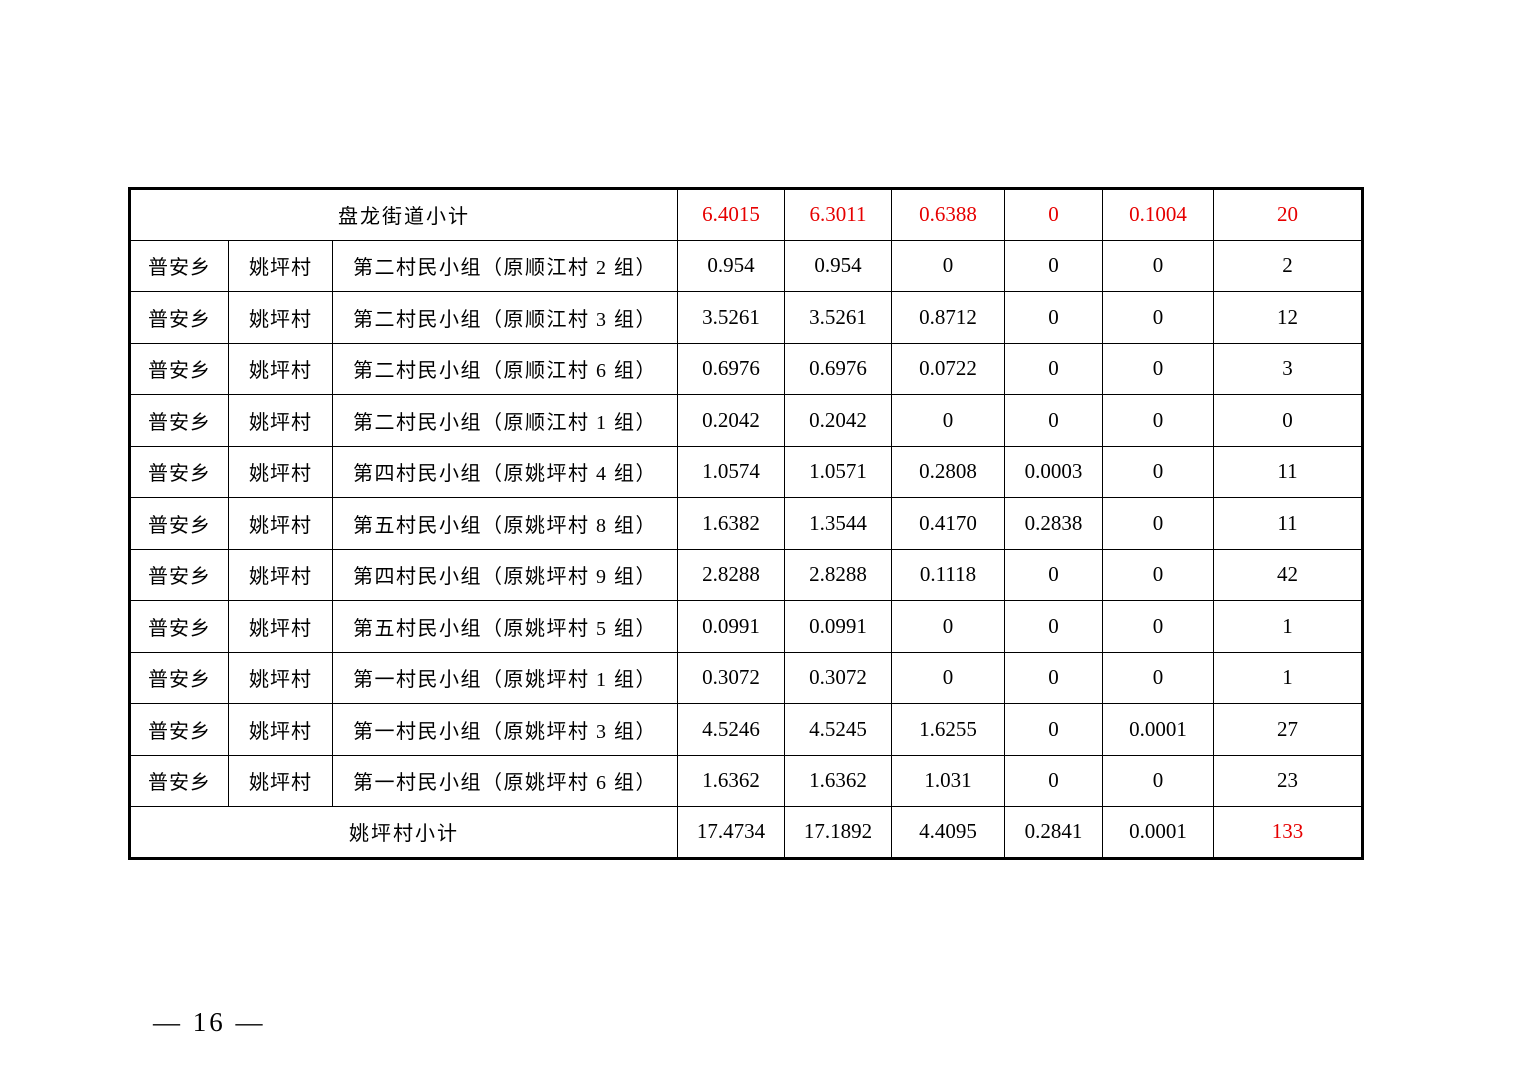 The image size is (1520, 1074). Describe the element at coordinates (505, 471) in the screenshot. I see `group-cell: 第四村民小组（原姚坪村 4 组）` at that location.